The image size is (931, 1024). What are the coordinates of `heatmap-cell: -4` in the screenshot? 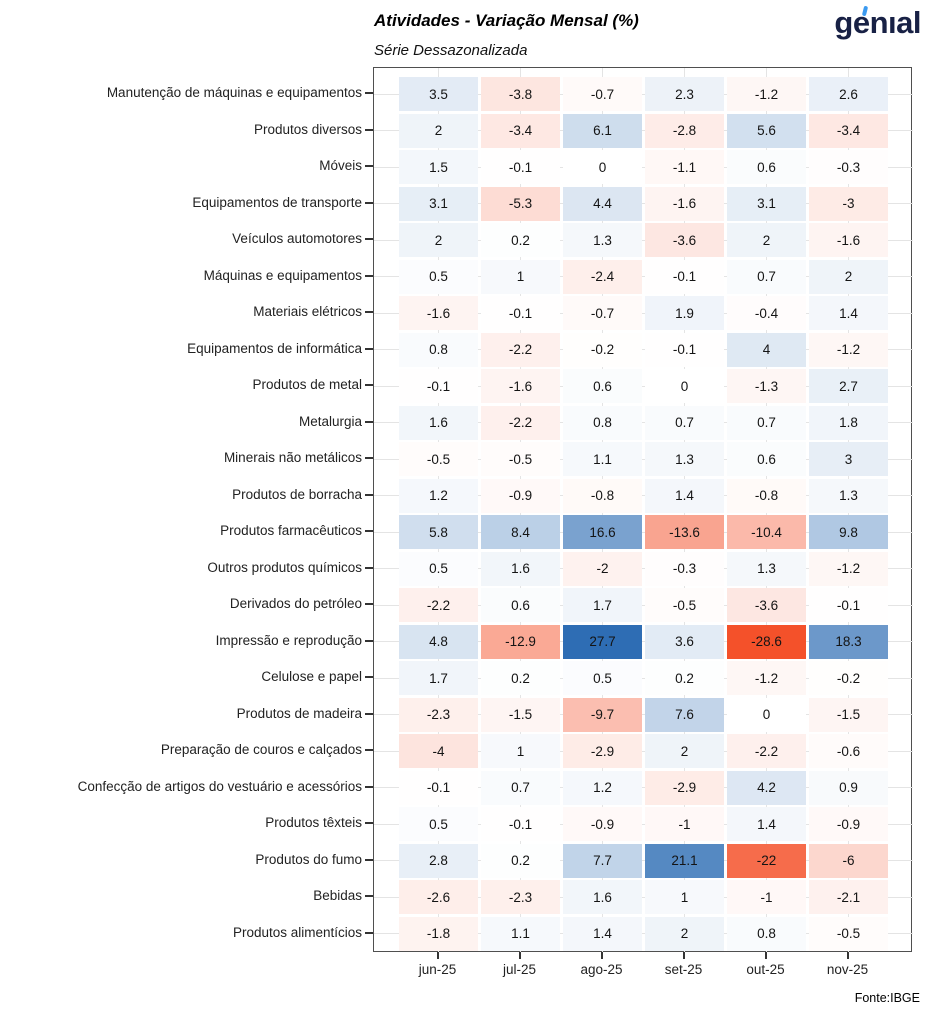 It's located at (438, 751).